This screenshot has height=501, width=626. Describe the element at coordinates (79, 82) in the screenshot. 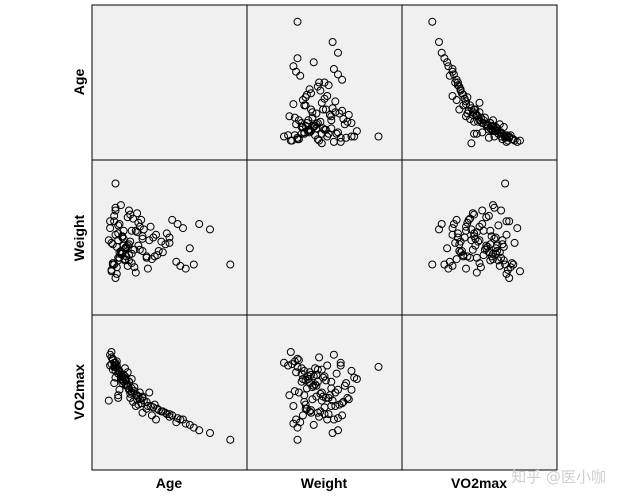

I see `row-label-age: Age` at that location.